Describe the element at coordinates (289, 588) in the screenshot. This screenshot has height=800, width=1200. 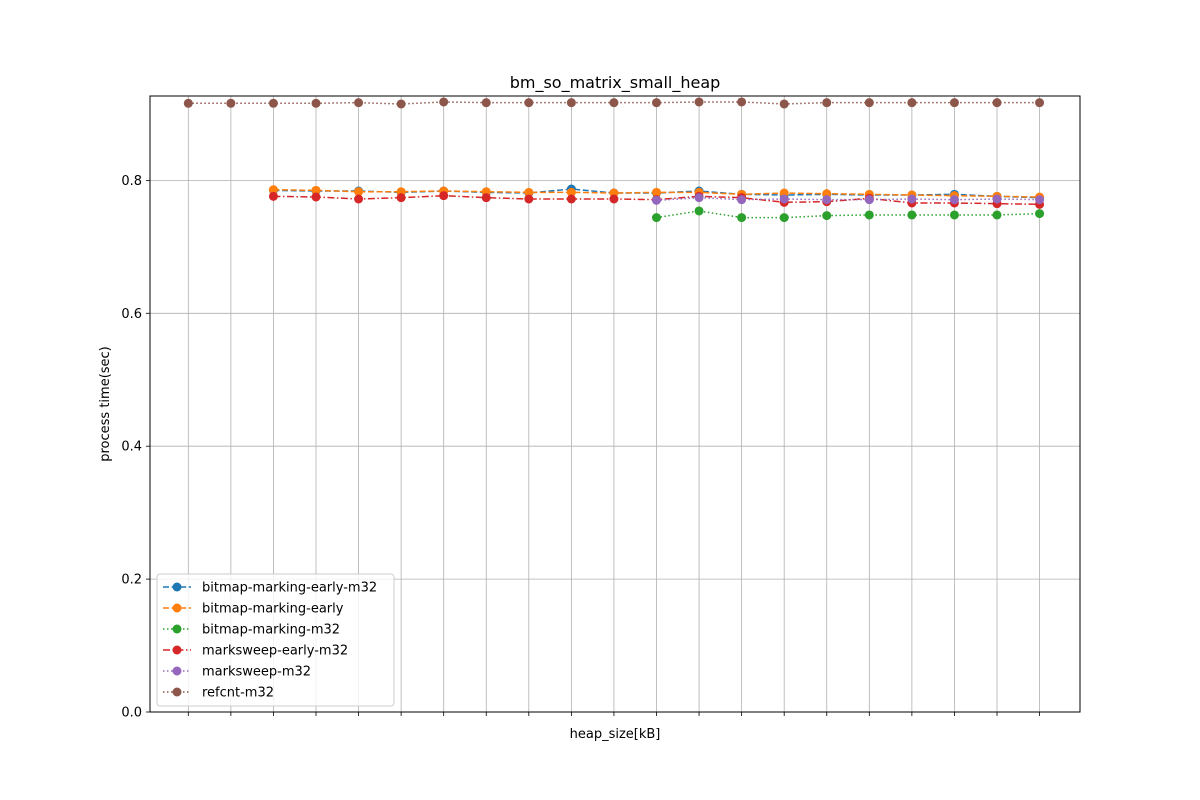
I see `legend-label: bitmap-marking-early-m32` at that location.